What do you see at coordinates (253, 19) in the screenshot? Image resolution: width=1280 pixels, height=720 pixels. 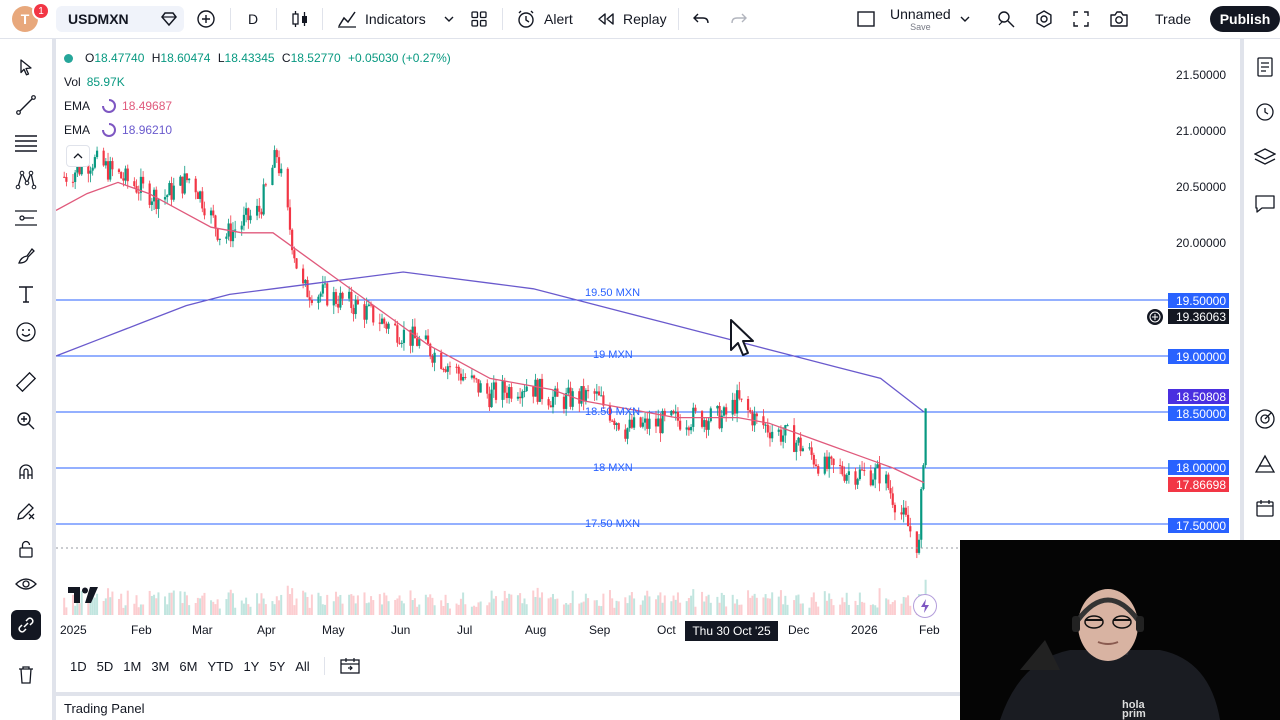 I see `interval-button: D` at bounding box center [253, 19].